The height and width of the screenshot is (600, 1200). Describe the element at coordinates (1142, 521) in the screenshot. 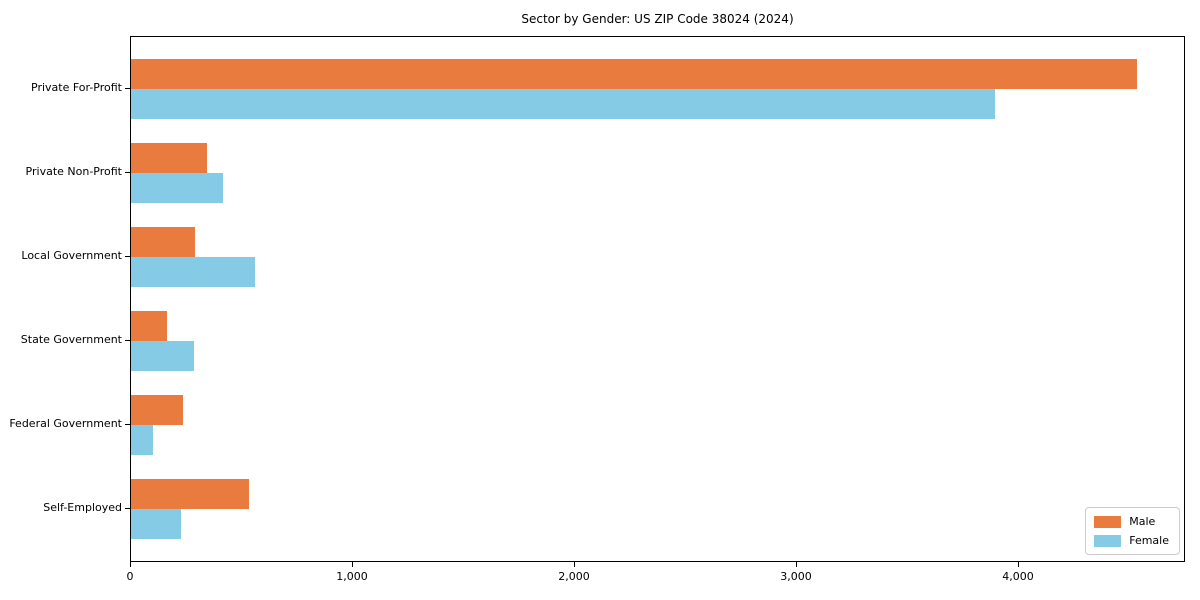

I see `legend-label-male: Male` at that location.